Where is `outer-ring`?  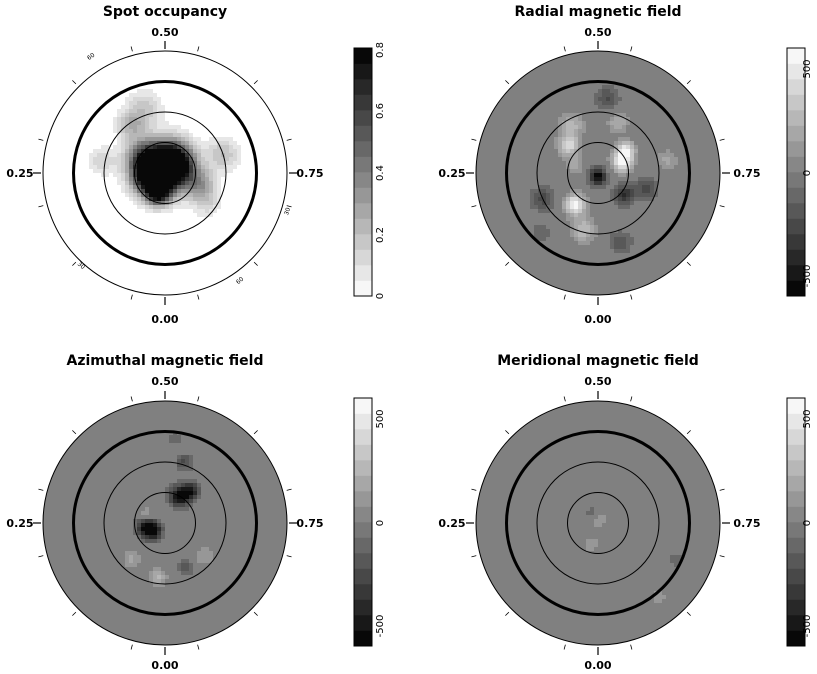 outer-ring is located at coordinates (598, 523).